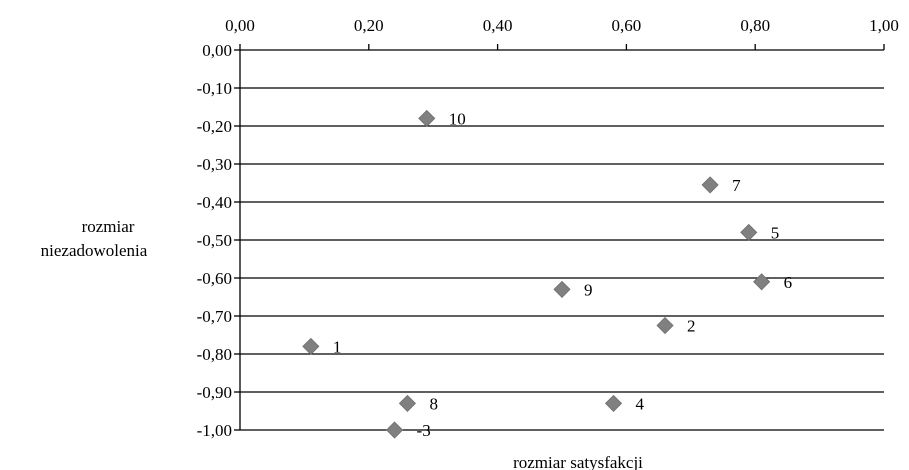 The width and height of the screenshot is (909, 470). I want to click on point-label-8: 8, so click(433, 403).